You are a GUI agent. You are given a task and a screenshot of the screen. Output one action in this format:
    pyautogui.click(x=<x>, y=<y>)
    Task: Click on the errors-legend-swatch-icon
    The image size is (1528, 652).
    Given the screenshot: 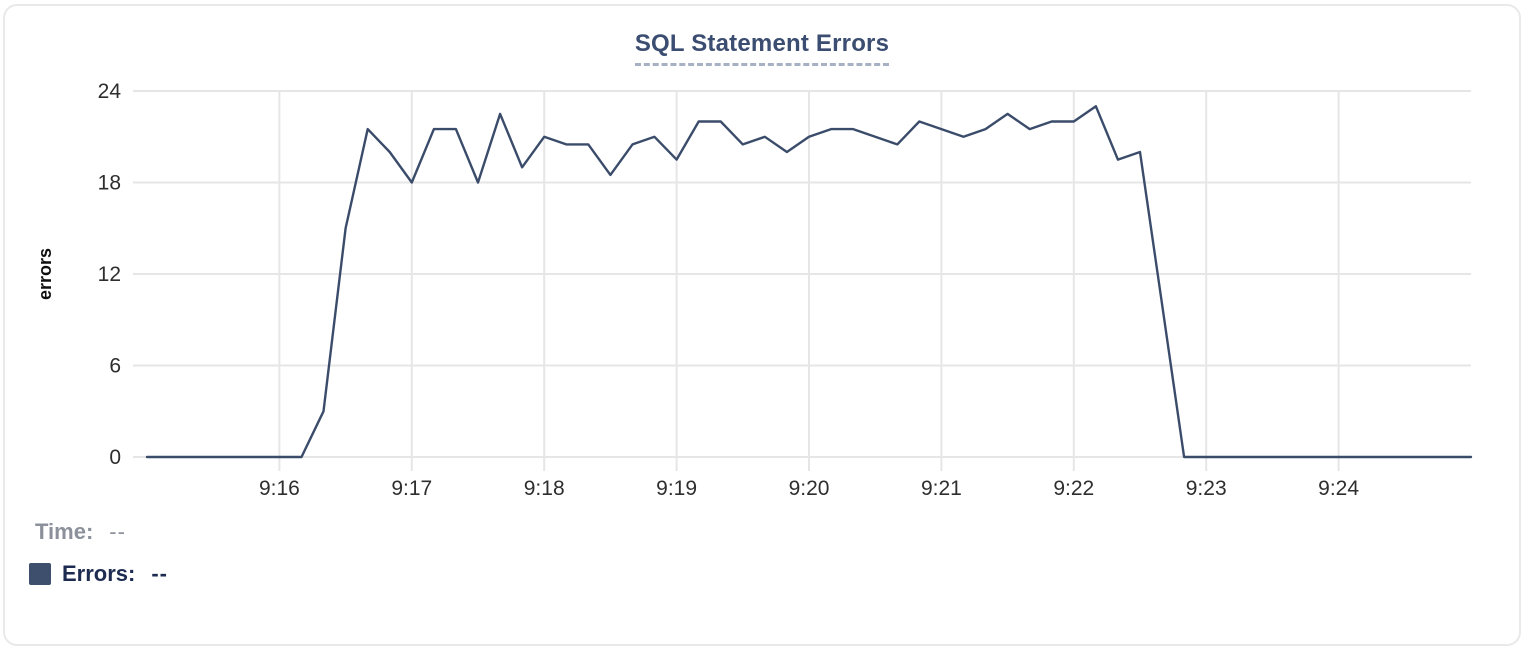 What is the action you would take?
    pyautogui.click(x=40, y=574)
    